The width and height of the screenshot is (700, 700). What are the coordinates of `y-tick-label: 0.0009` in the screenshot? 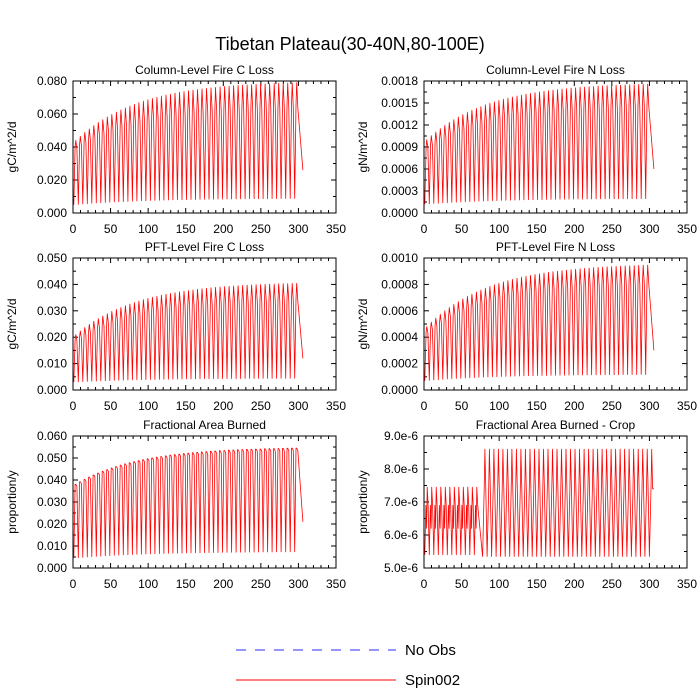 It's located at (399, 147).